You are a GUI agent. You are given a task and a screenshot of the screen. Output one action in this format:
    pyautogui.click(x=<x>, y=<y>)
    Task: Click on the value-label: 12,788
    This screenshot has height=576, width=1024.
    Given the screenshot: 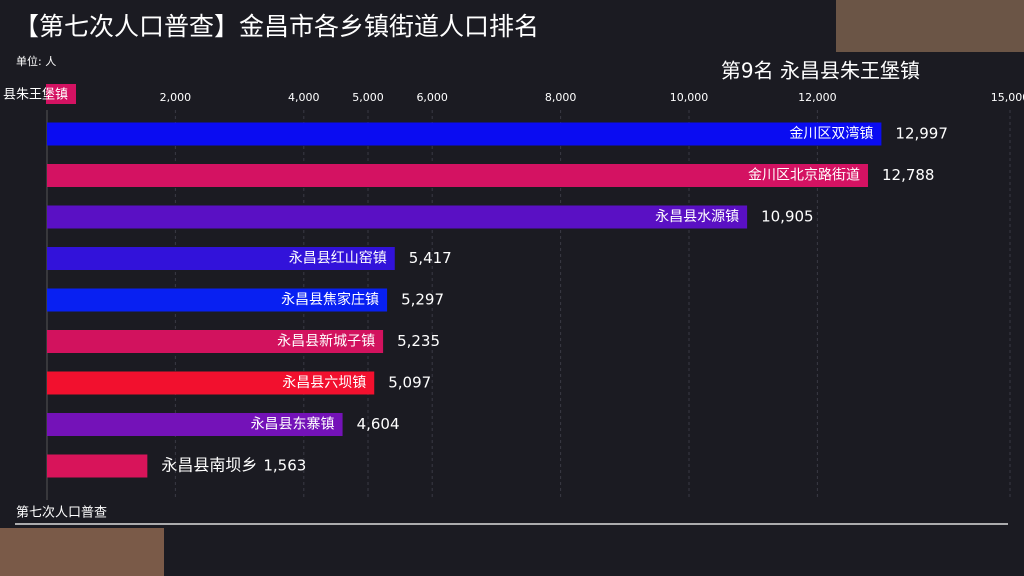 What is the action you would take?
    pyautogui.click(x=908, y=175)
    